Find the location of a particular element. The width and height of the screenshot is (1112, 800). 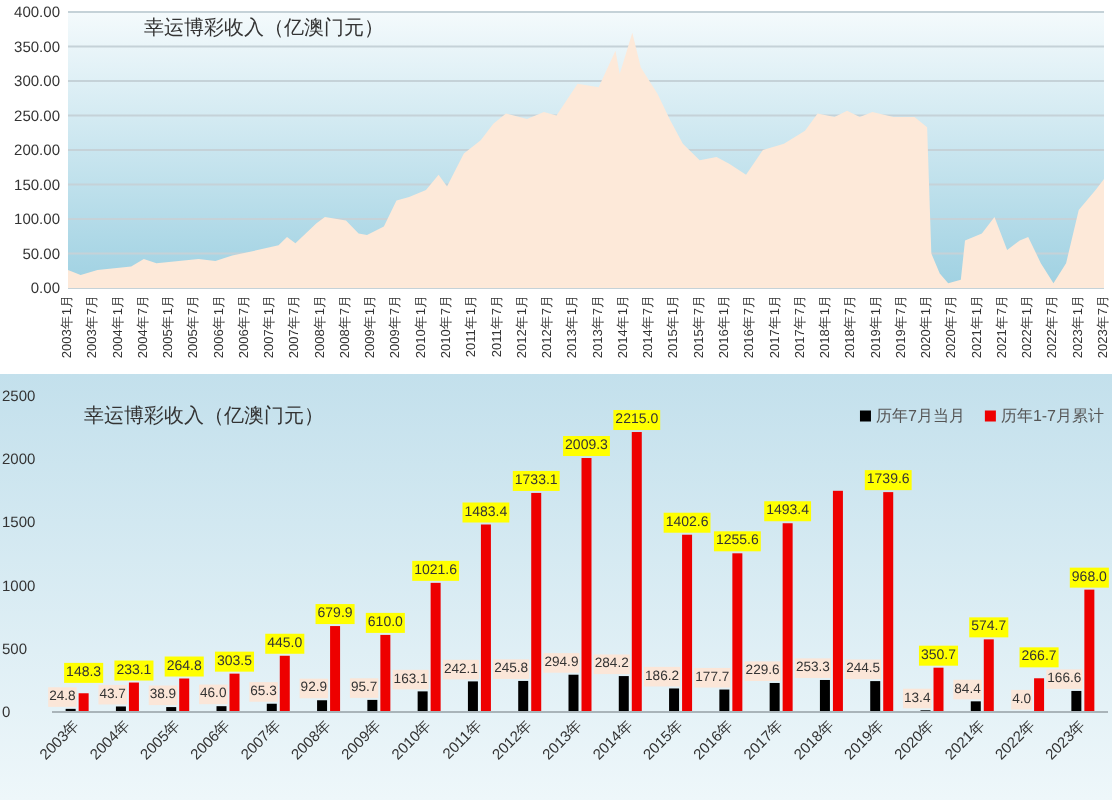

legend-label: 历年1-7月累计 is located at coordinates (1052, 416).